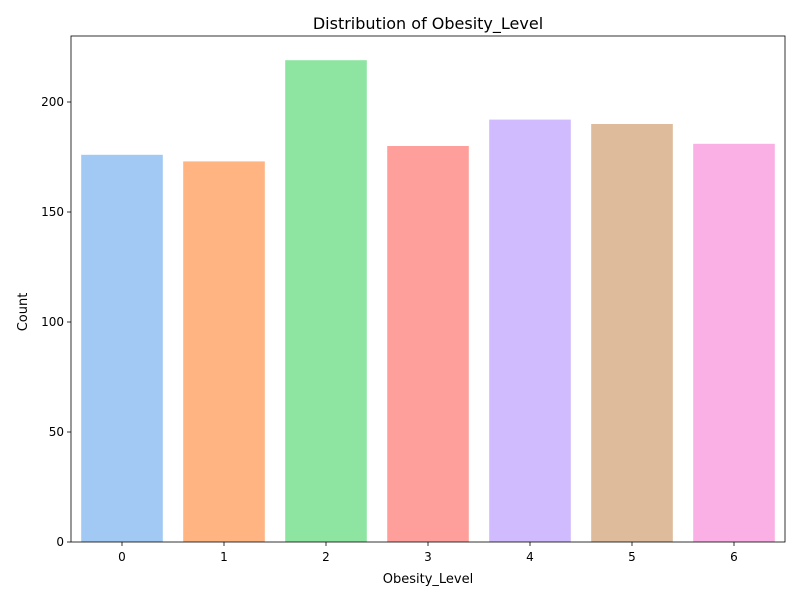 The width and height of the screenshot is (800, 604). I want to click on x-tick-label: 6, so click(734, 557).